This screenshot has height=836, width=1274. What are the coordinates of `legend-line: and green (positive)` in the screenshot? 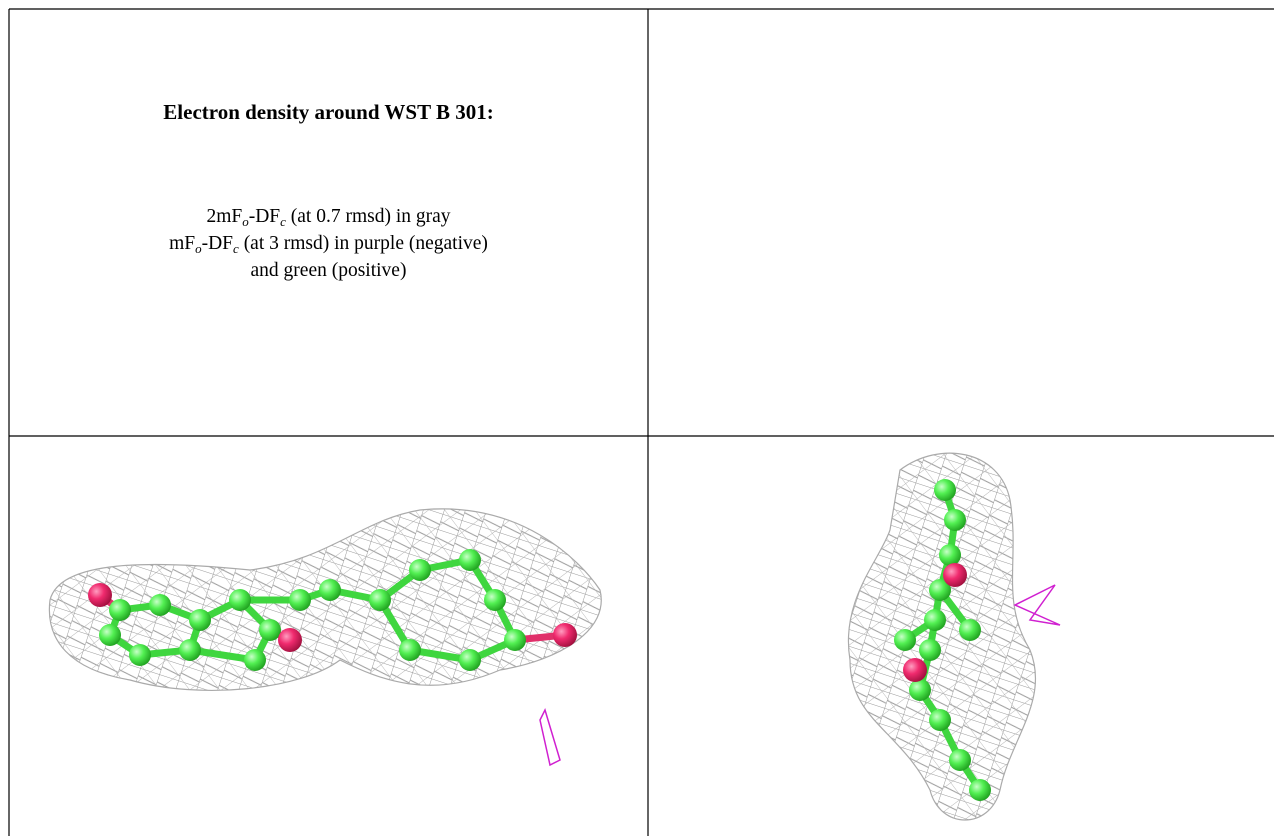 It's located at (328, 270).